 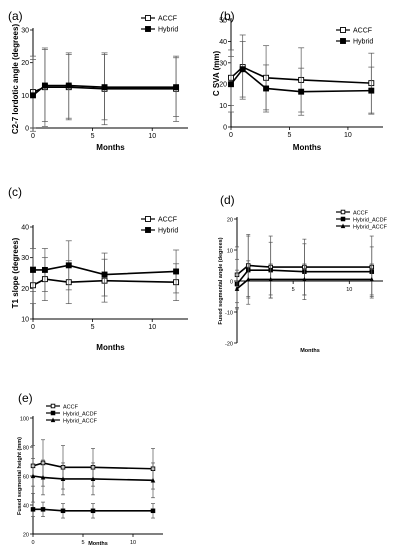 I want to click on y-axis-title: Fused segmental height (mm), so click(x=20, y=476).